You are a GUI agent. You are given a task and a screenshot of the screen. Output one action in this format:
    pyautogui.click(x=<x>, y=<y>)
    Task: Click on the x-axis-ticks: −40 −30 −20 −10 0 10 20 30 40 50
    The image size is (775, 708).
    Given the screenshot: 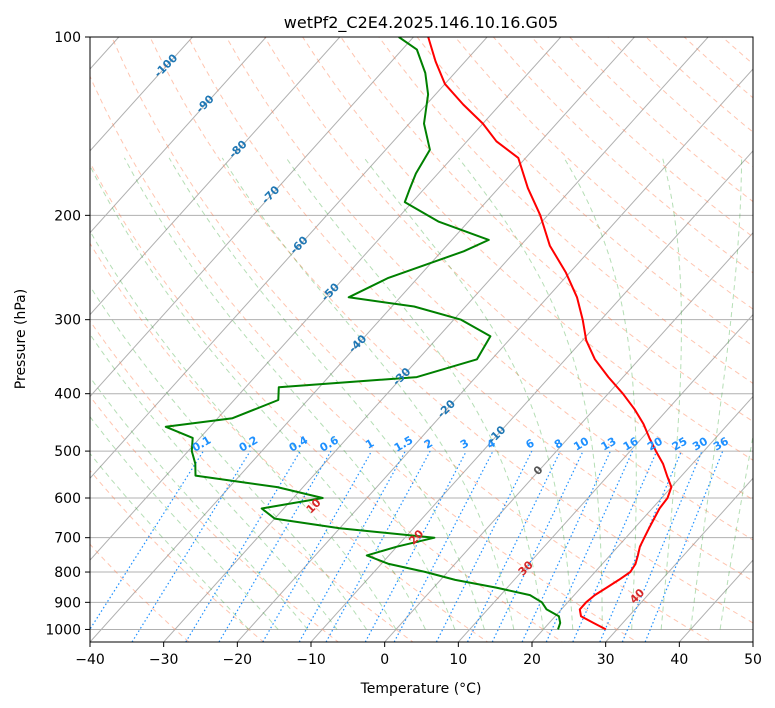 What is the action you would take?
    pyautogui.click(x=418, y=655)
    